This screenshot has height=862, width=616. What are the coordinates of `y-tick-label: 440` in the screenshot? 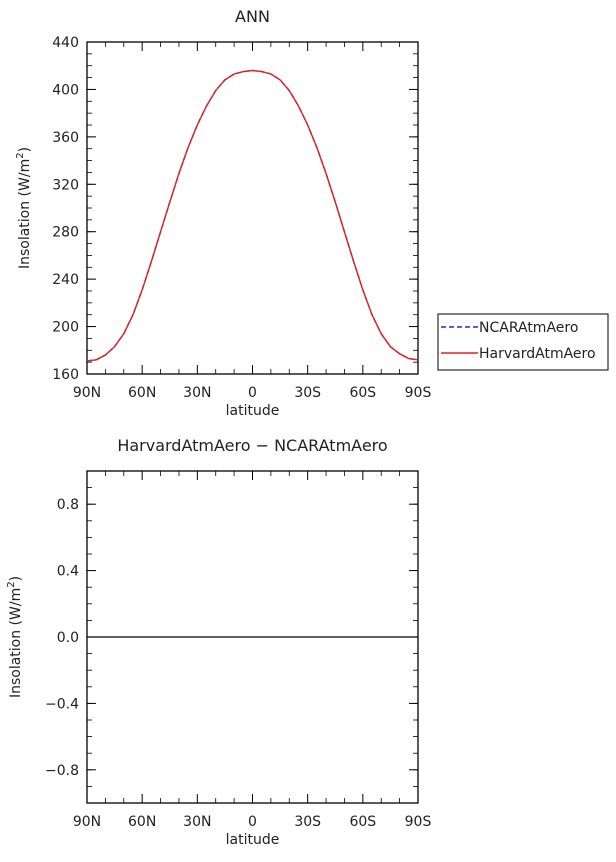 It's located at (65, 43).